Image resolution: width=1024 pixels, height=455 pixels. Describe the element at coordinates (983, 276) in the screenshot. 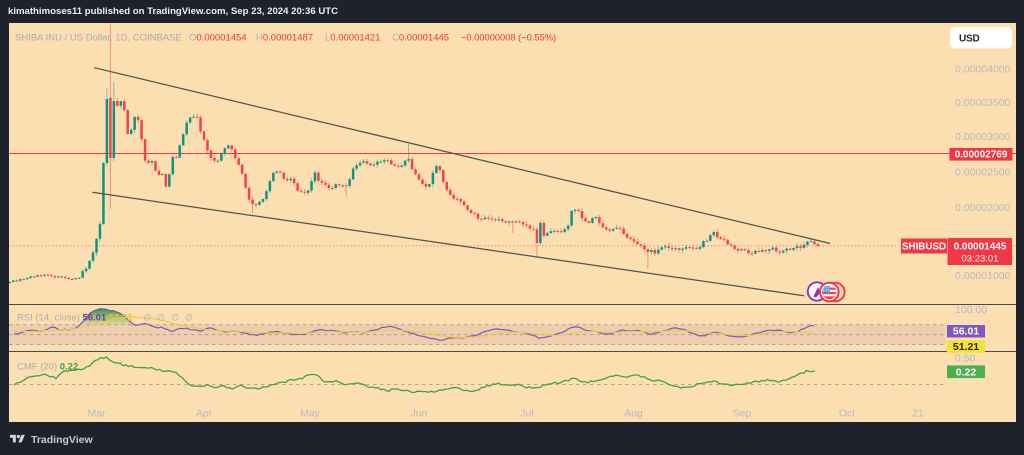

I see `svg-text: 0.00001000` at that location.